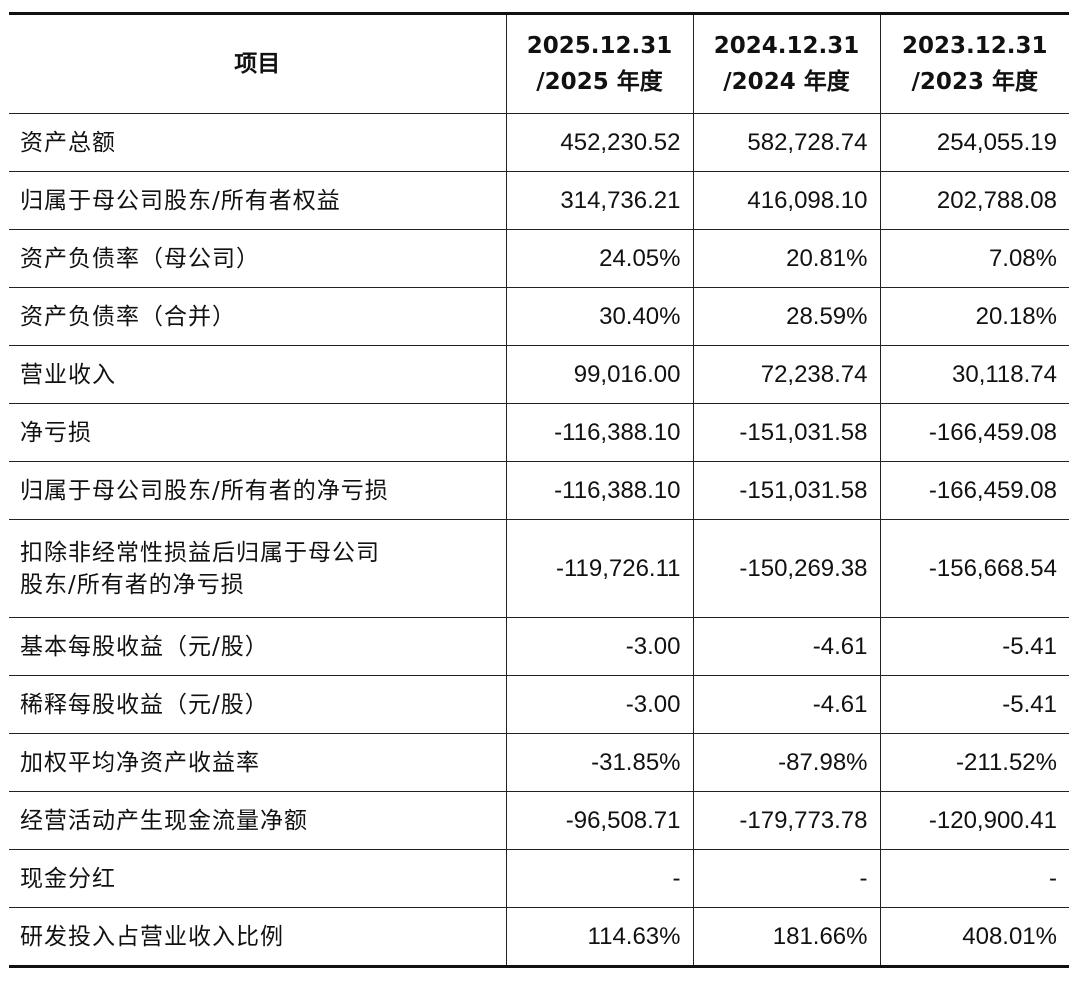  I want to click on cell-value: 254,055.19, so click(974, 142).